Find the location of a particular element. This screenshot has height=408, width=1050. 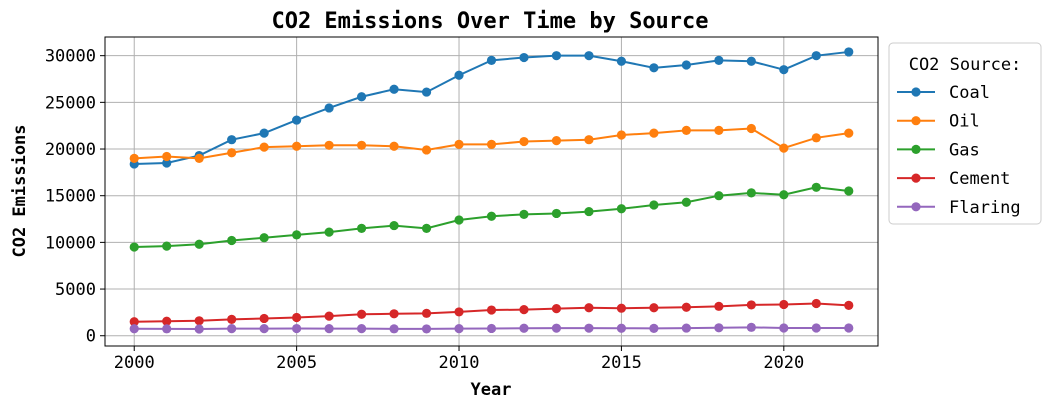

legend-marker-coal is located at coordinates (916, 92).